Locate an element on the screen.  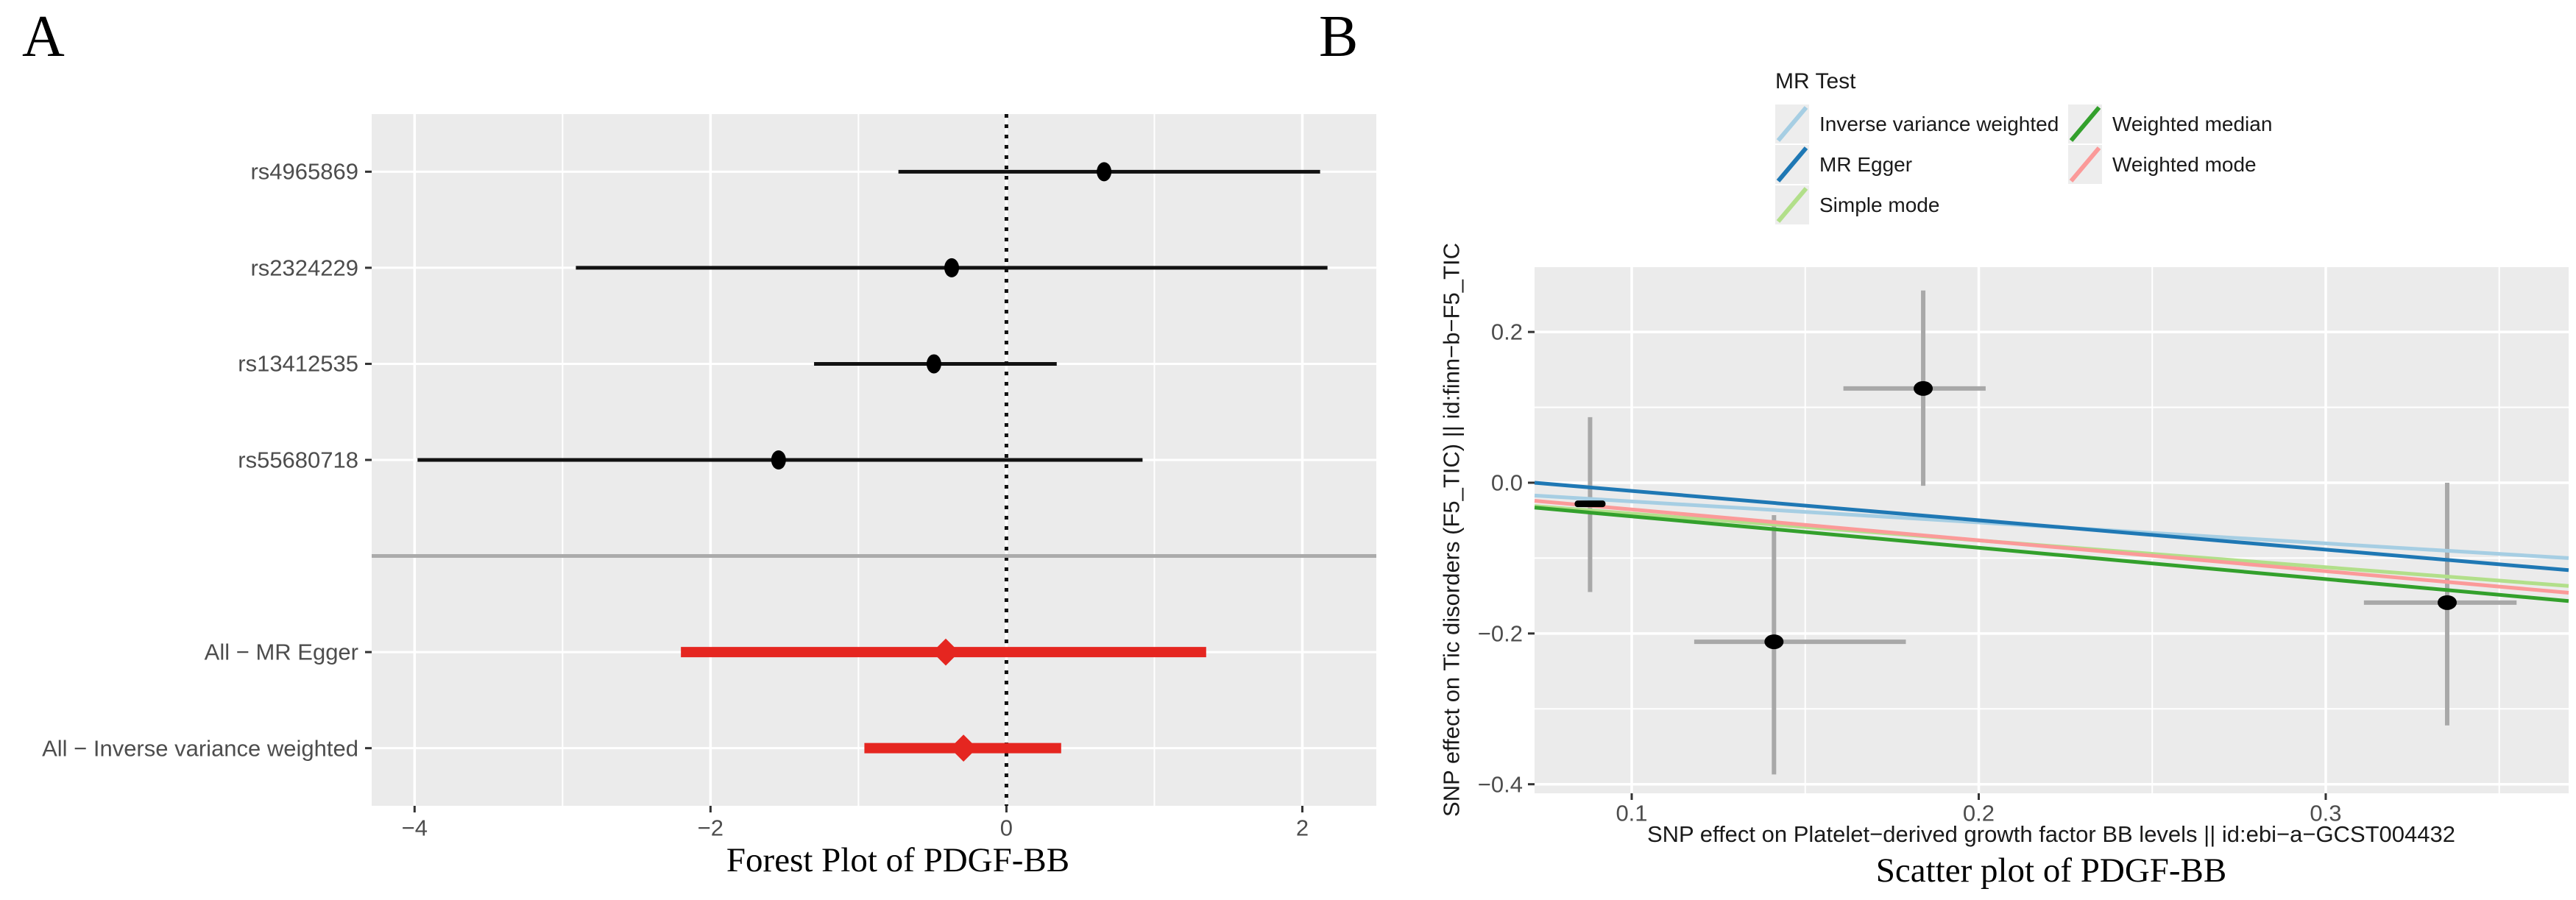
mr-fit-line-weighted-mode is located at coordinates (2051, 547).